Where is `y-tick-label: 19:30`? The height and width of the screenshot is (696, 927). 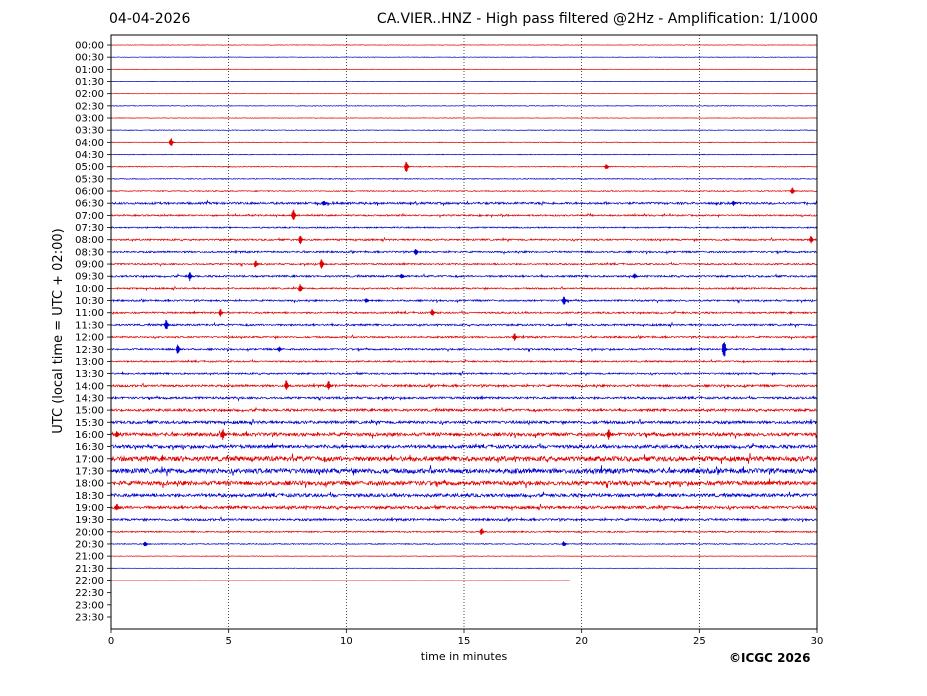 y-tick-label: 19:30 is located at coordinates (89, 520).